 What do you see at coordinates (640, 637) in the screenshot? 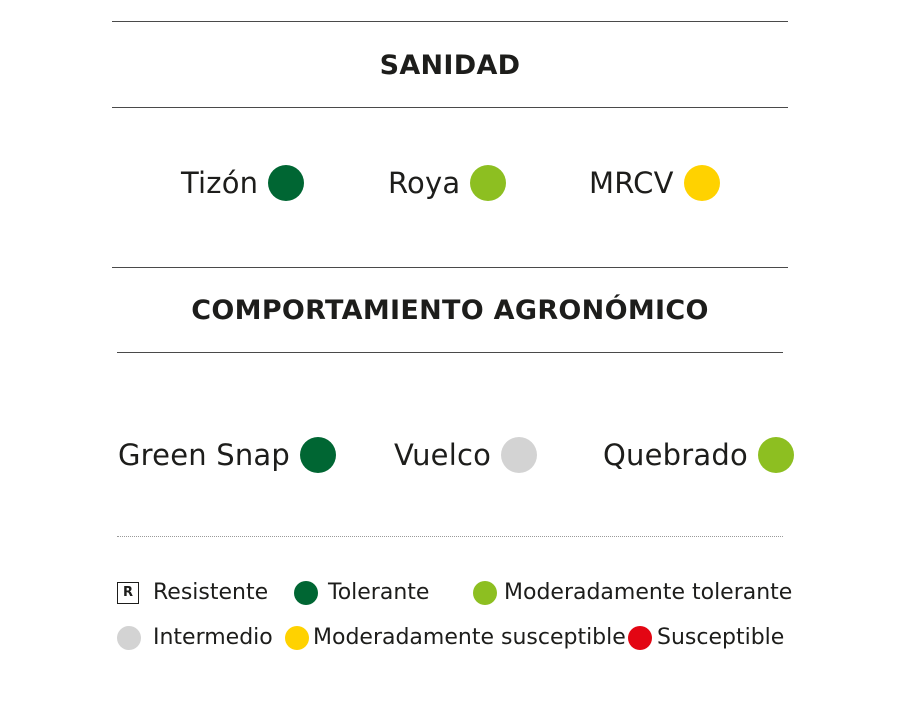
I see `susceptible-dot-icon` at bounding box center [640, 637].